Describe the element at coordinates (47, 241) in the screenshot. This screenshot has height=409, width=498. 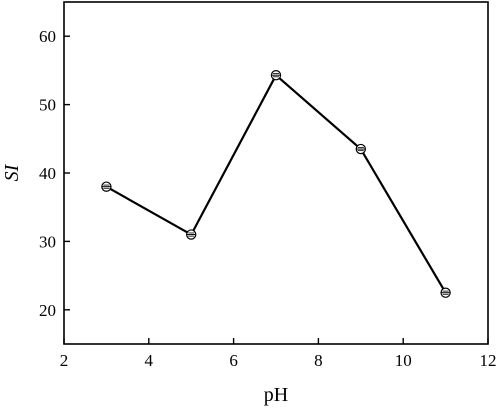
I see `y-tick-label: 30` at that location.